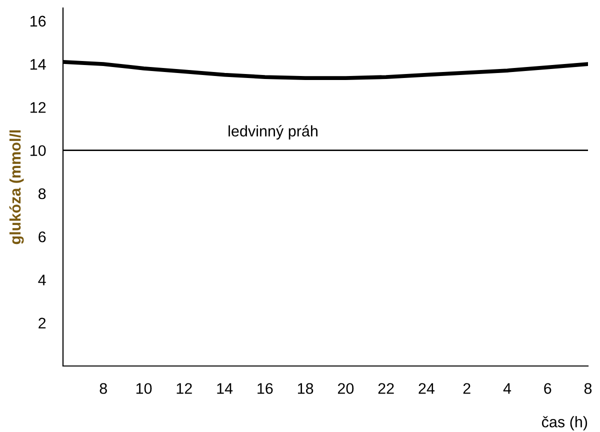  What do you see at coordinates (144, 388) in the screenshot?
I see `x-tick-label: 10` at bounding box center [144, 388].